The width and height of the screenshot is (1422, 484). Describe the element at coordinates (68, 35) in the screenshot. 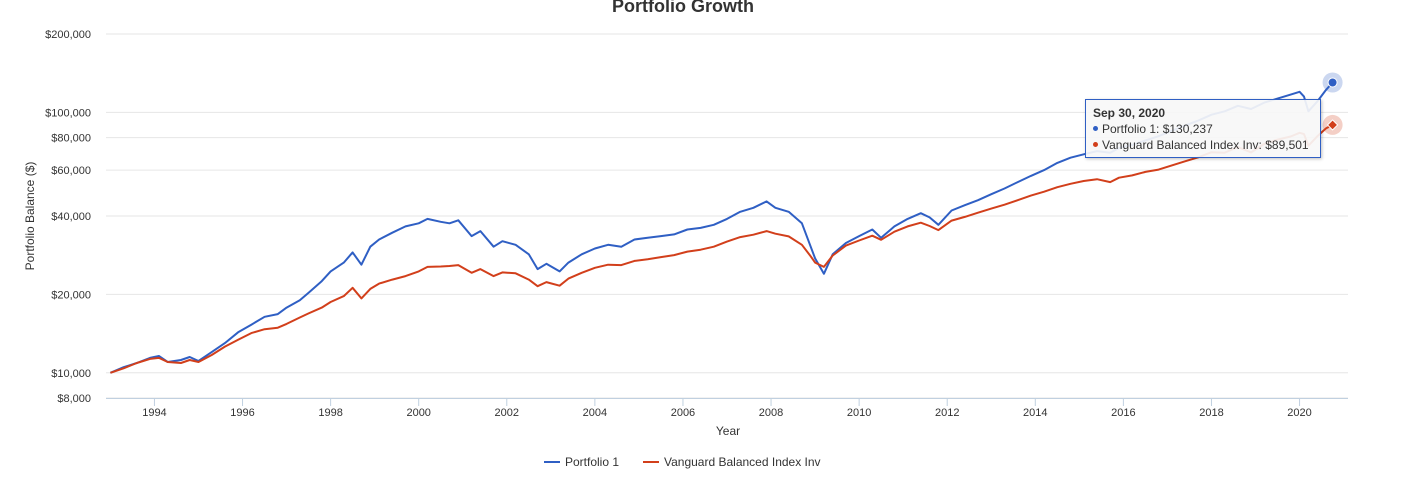

I see `y-tick-label: $200,000` at that location.